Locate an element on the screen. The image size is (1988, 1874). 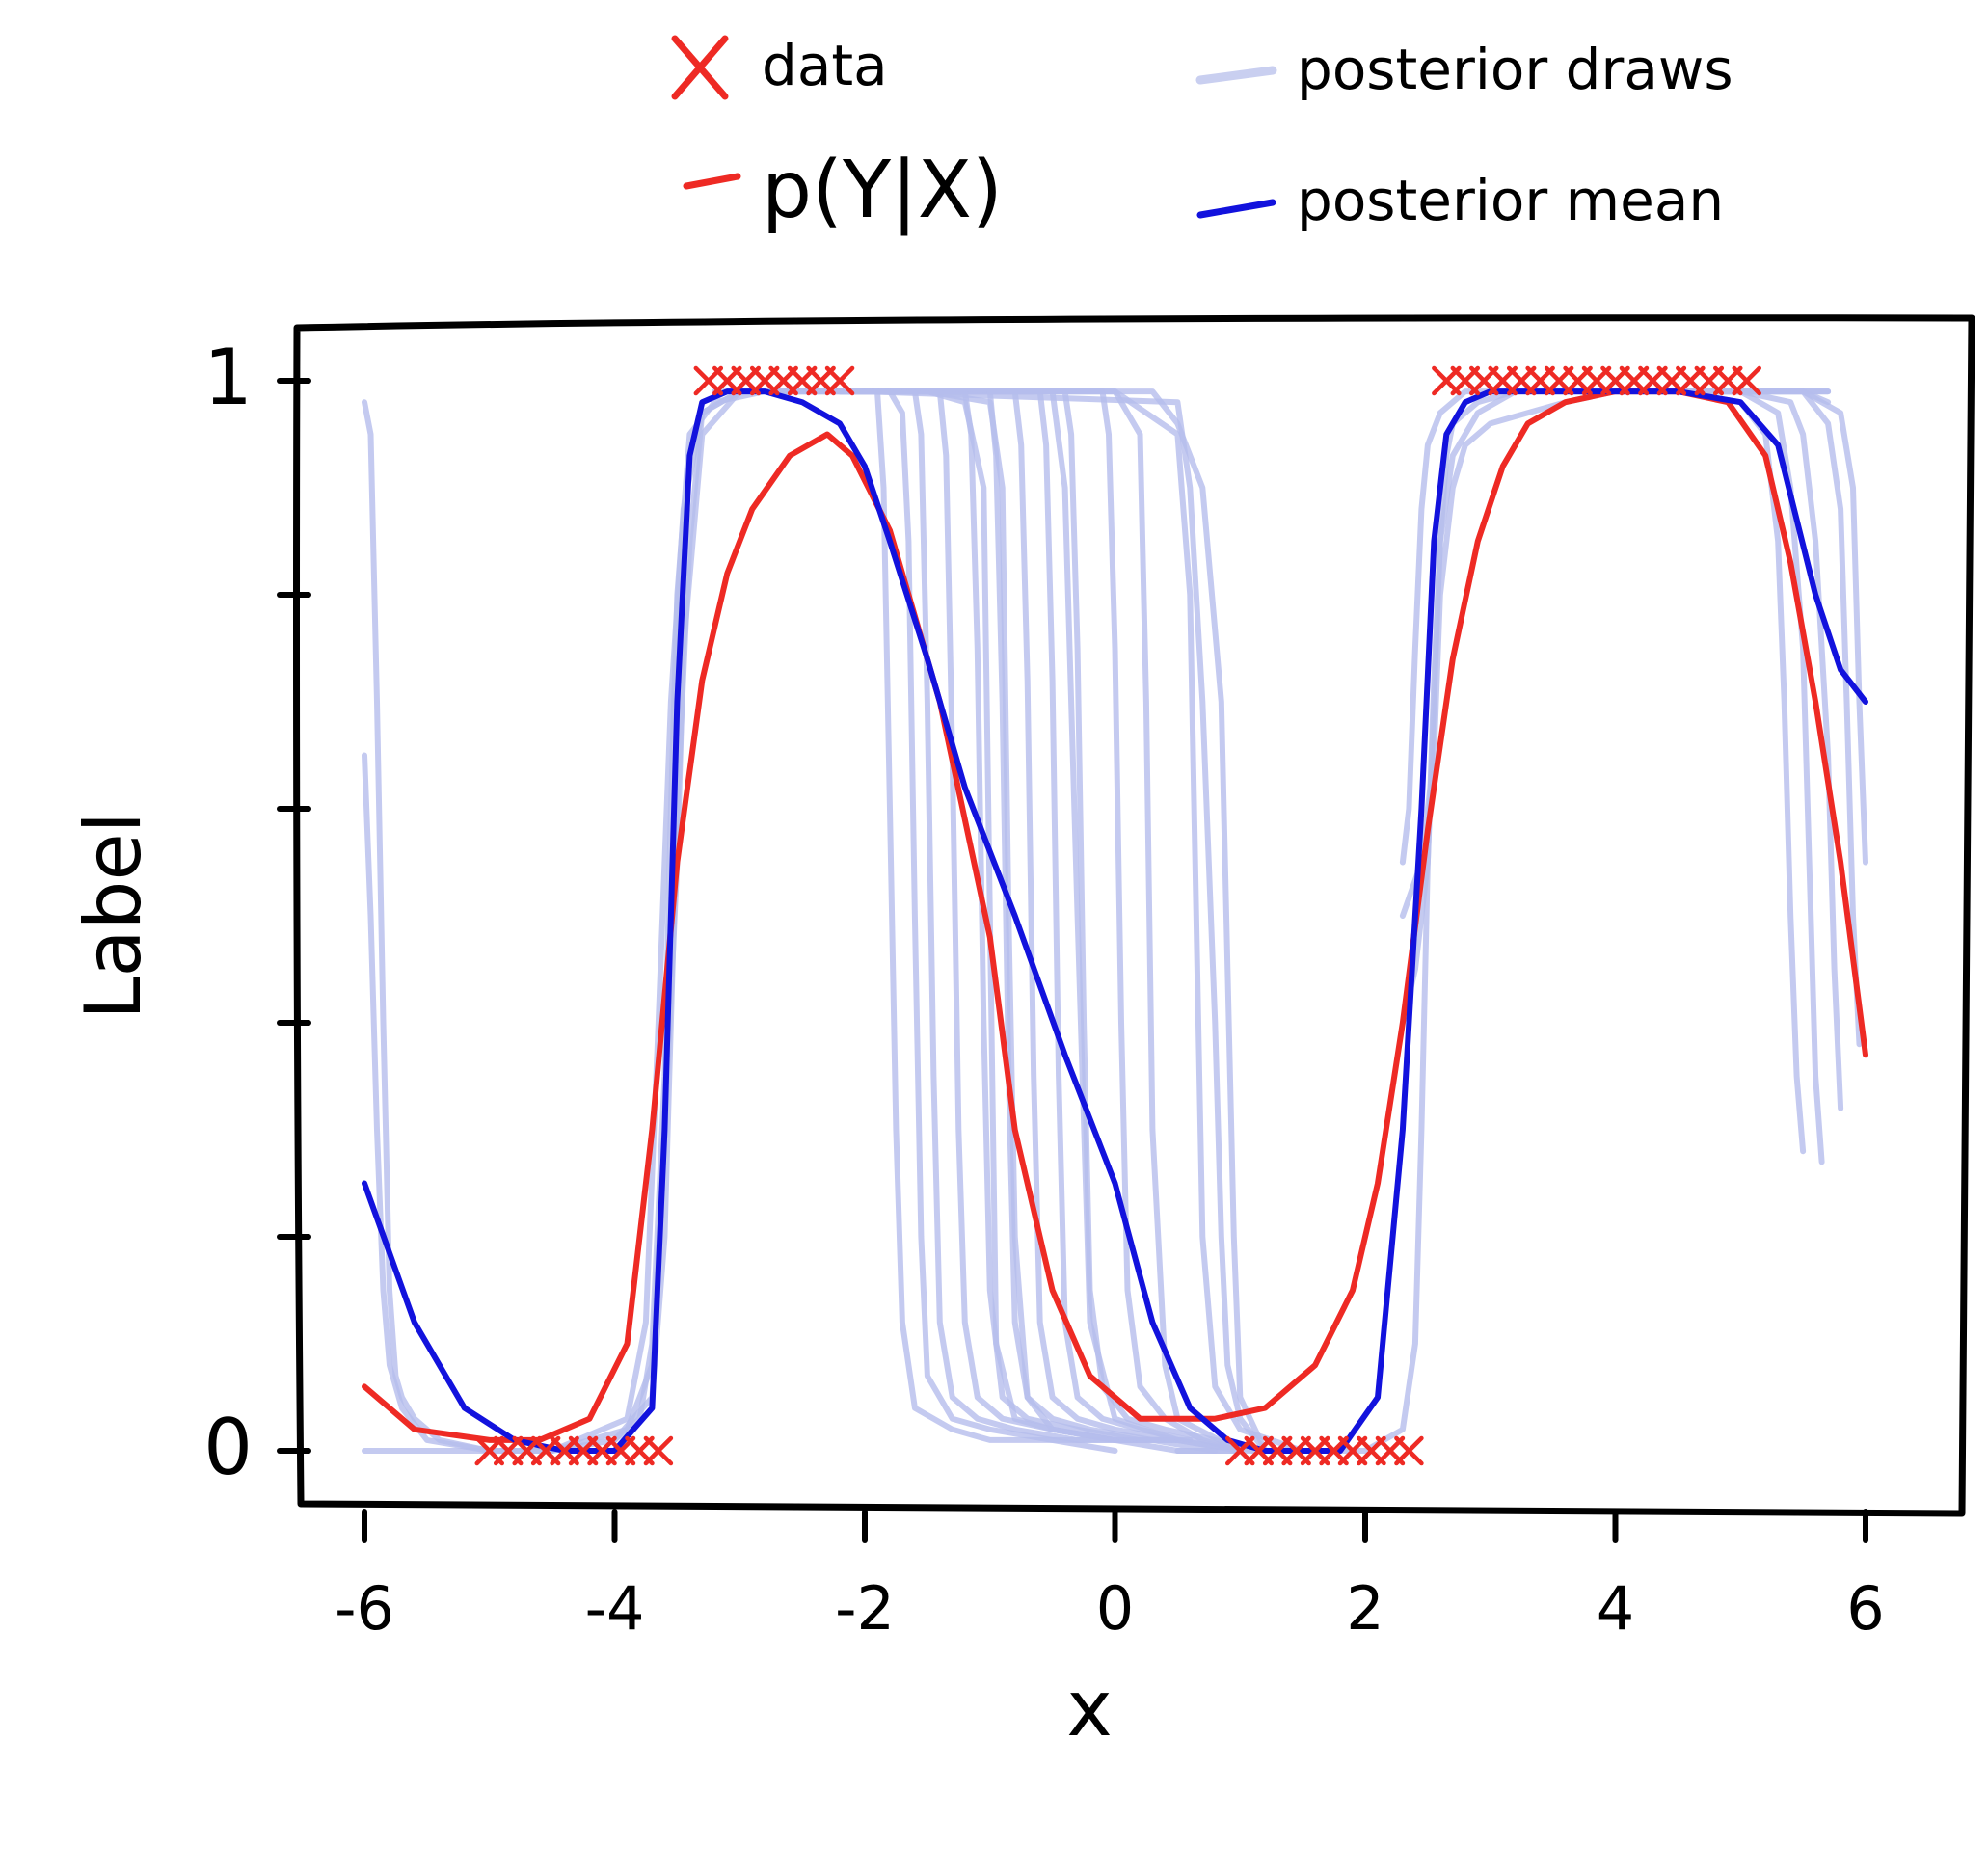
y-axis-label: Label is located at coordinates (113, 916).